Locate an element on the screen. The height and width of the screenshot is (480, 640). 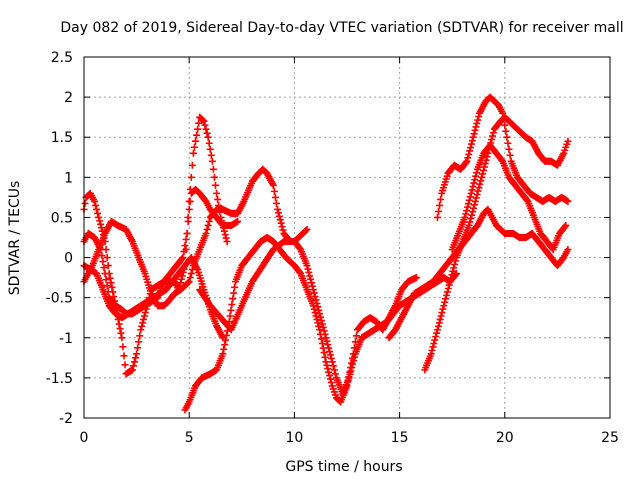
y-tick-label: 1 is located at coordinates (68, 178).